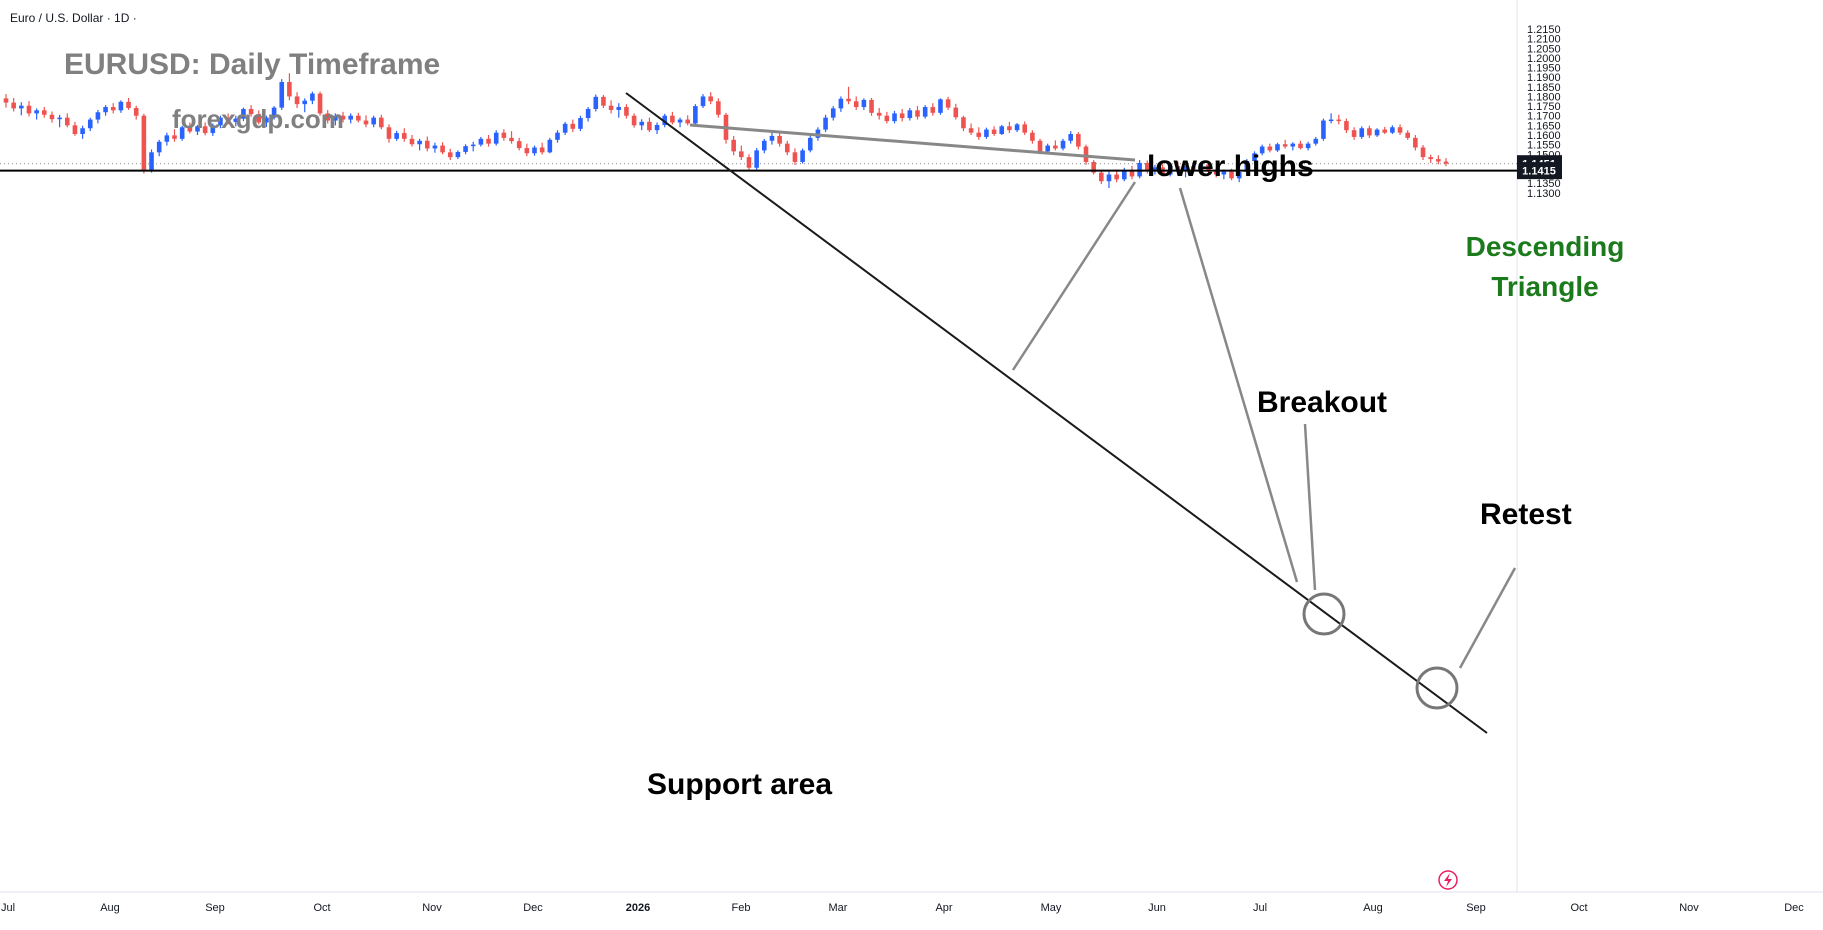  I want to click on price-tick-label: 1.2150, so click(1544, 30).